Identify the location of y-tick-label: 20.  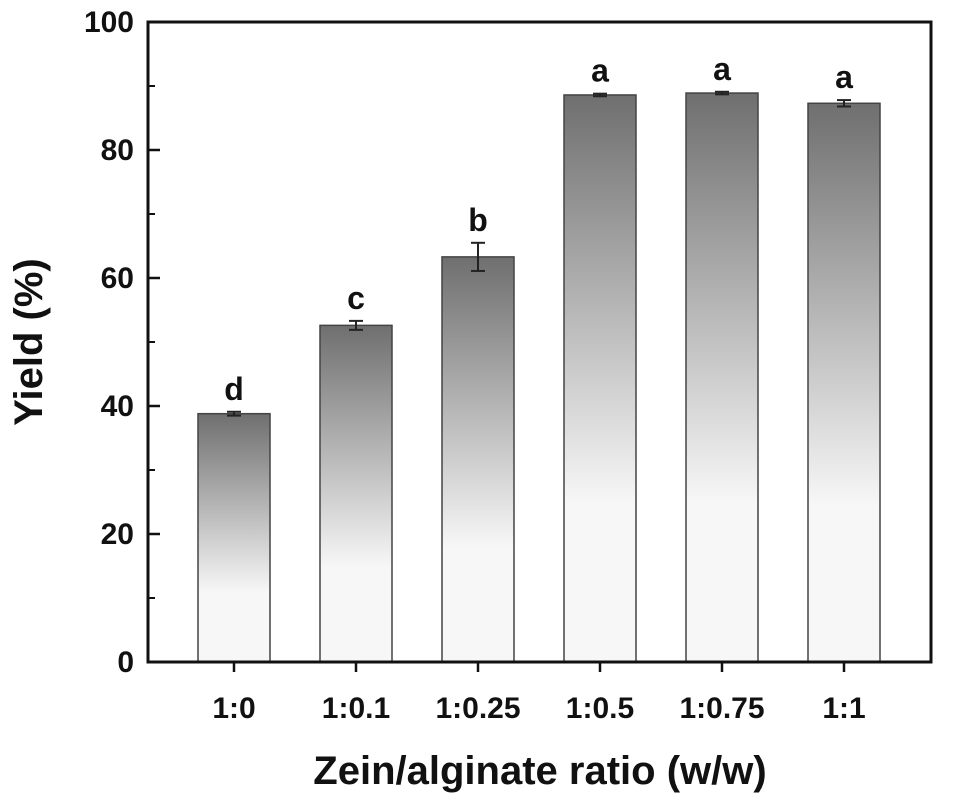
(117, 534).